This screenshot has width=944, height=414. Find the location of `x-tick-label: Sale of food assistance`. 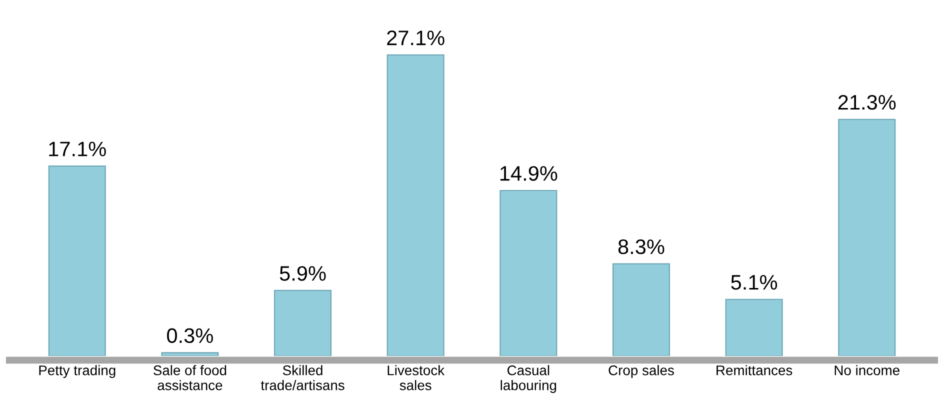

x-tick-label: Sale of food assistance is located at coordinates (190, 377).